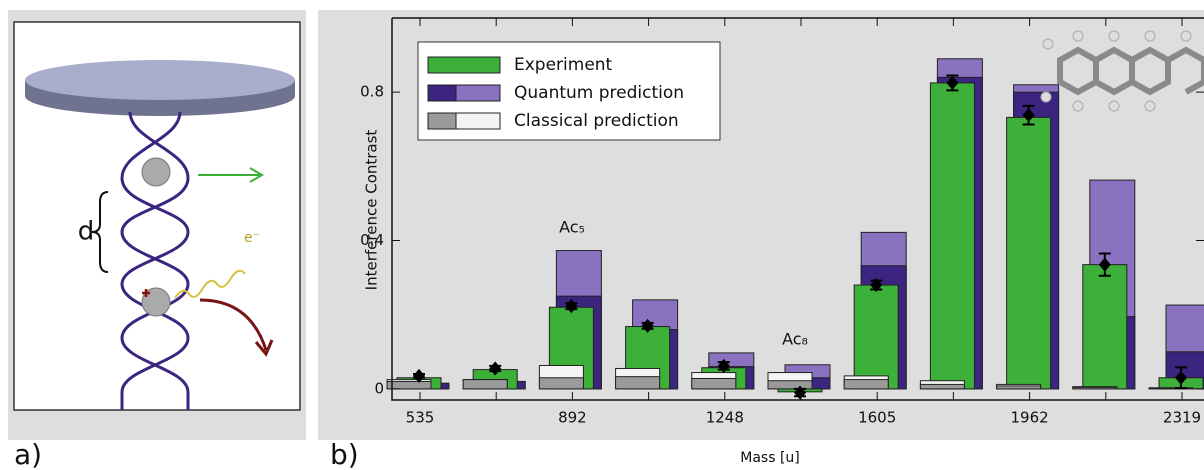  What do you see at coordinates (1030, 418) in the screenshot?
I see `x-tick-label: 1962` at bounding box center [1030, 418].